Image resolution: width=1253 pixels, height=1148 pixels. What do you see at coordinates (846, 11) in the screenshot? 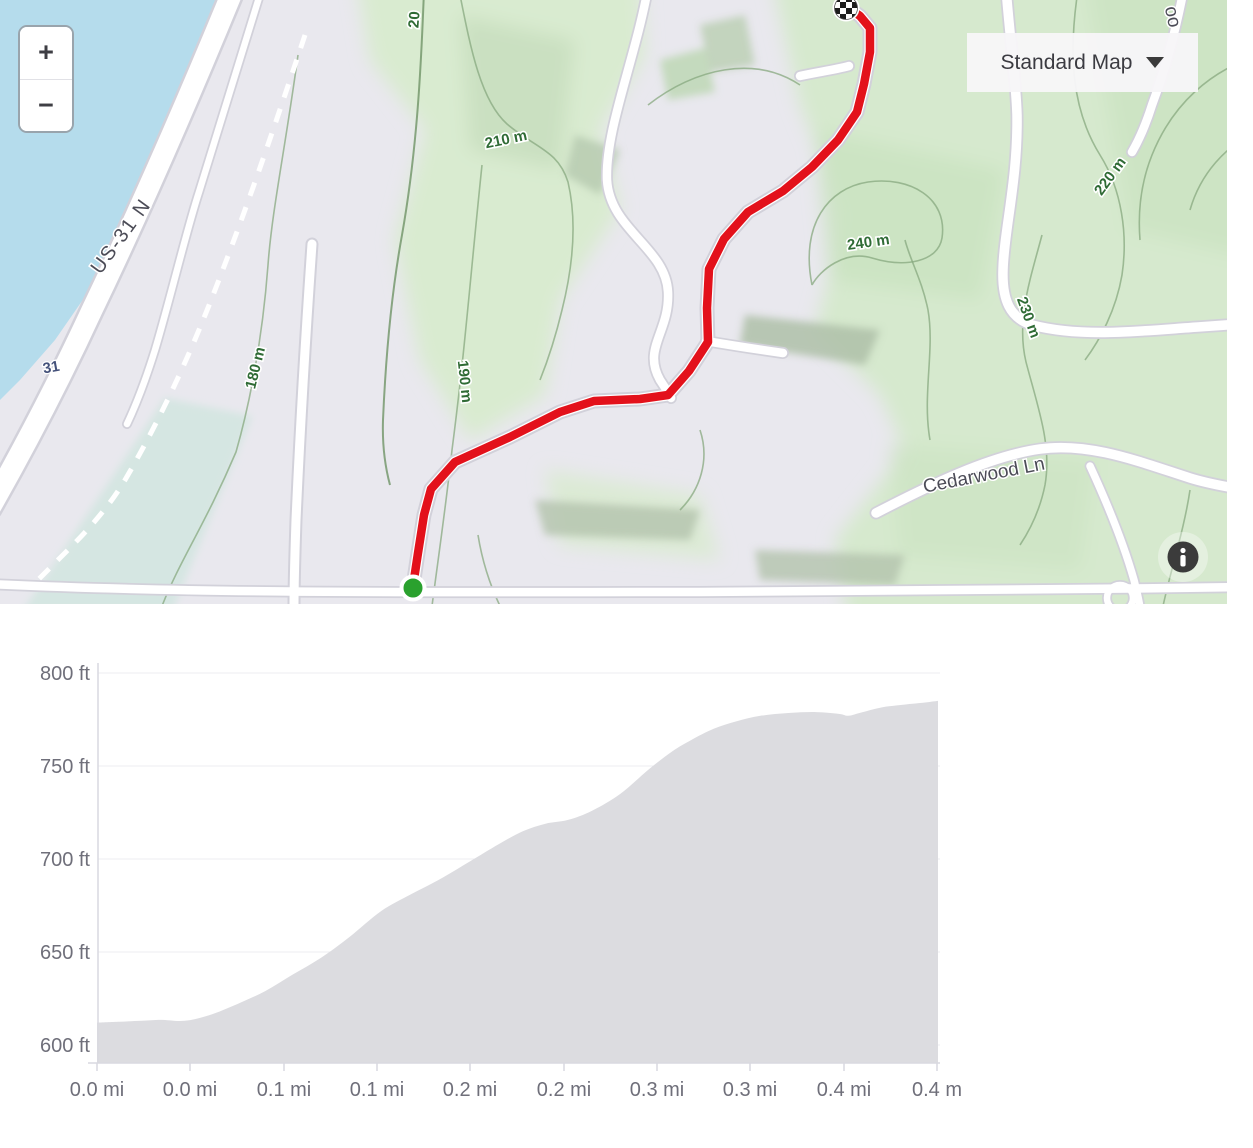
I see `finish-flag-marker` at bounding box center [846, 11].